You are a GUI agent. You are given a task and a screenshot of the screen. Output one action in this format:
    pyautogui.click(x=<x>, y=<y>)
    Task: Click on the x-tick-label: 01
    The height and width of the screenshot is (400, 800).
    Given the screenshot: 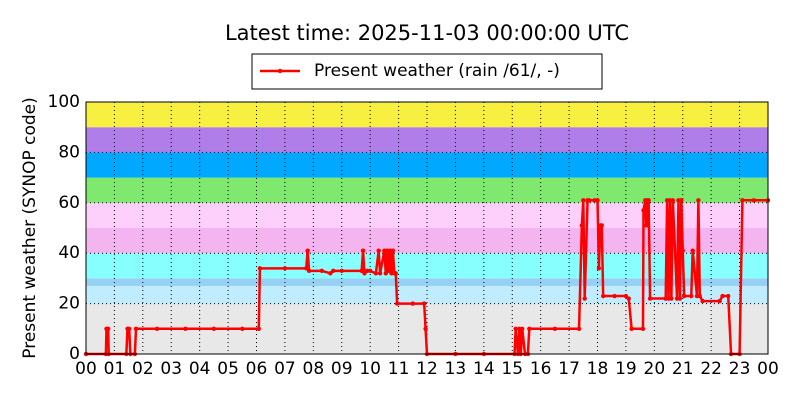 What is the action you would take?
    pyautogui.click(x=115, y=369)
    